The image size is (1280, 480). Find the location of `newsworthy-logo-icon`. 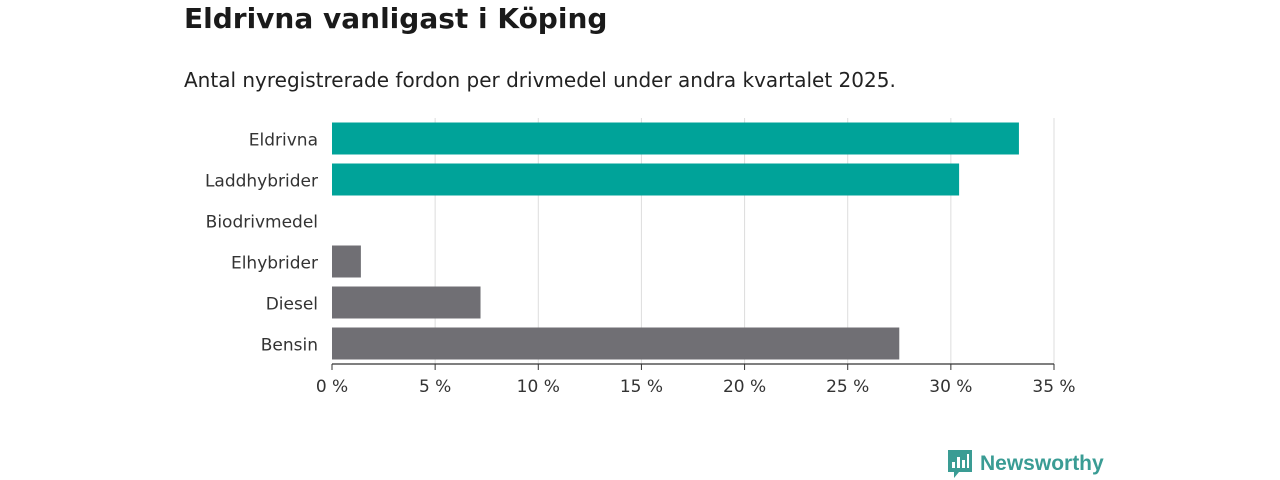

newsworthy-logo-icon is located at coordinates (960, 464).